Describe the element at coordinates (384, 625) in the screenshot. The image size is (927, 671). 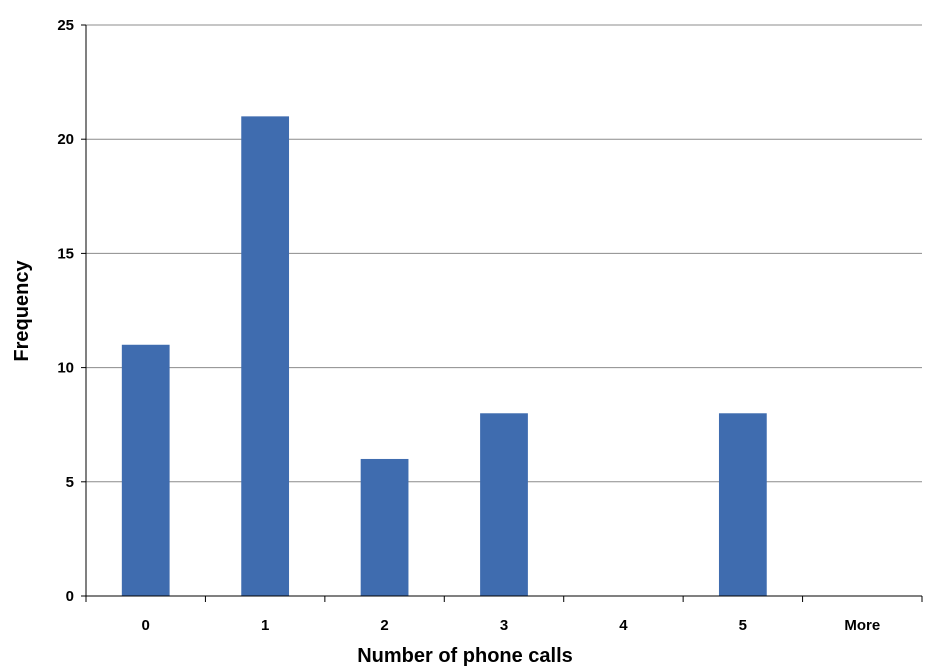
I see `x-tick-label-2: 2` at that location.